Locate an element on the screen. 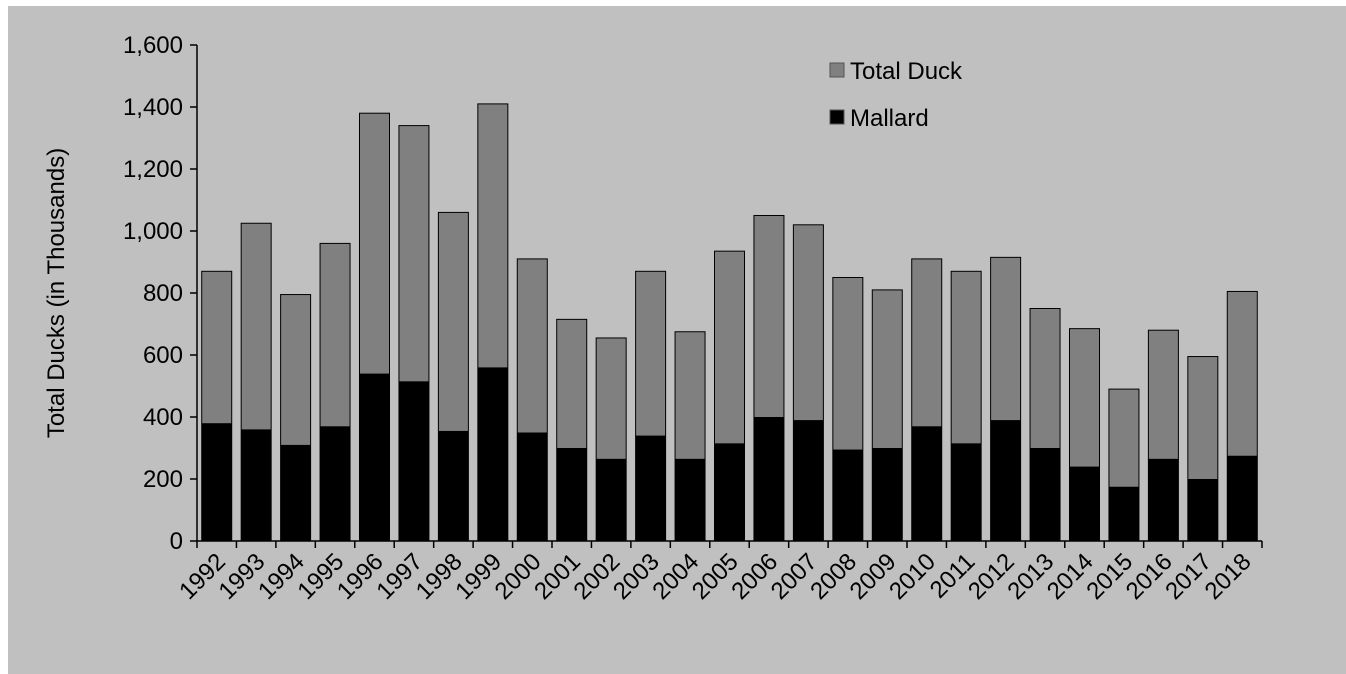 Image resolution: width=1346 pixels, height=674 pixels. legend-label: Mallard is located at coordinates (889, 118).